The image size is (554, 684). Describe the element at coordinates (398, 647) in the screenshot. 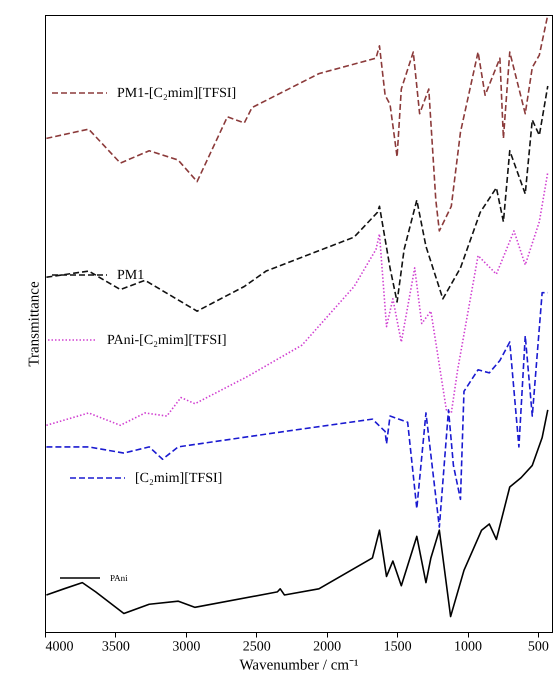

I see `x-tick-label: 1500` at that location.